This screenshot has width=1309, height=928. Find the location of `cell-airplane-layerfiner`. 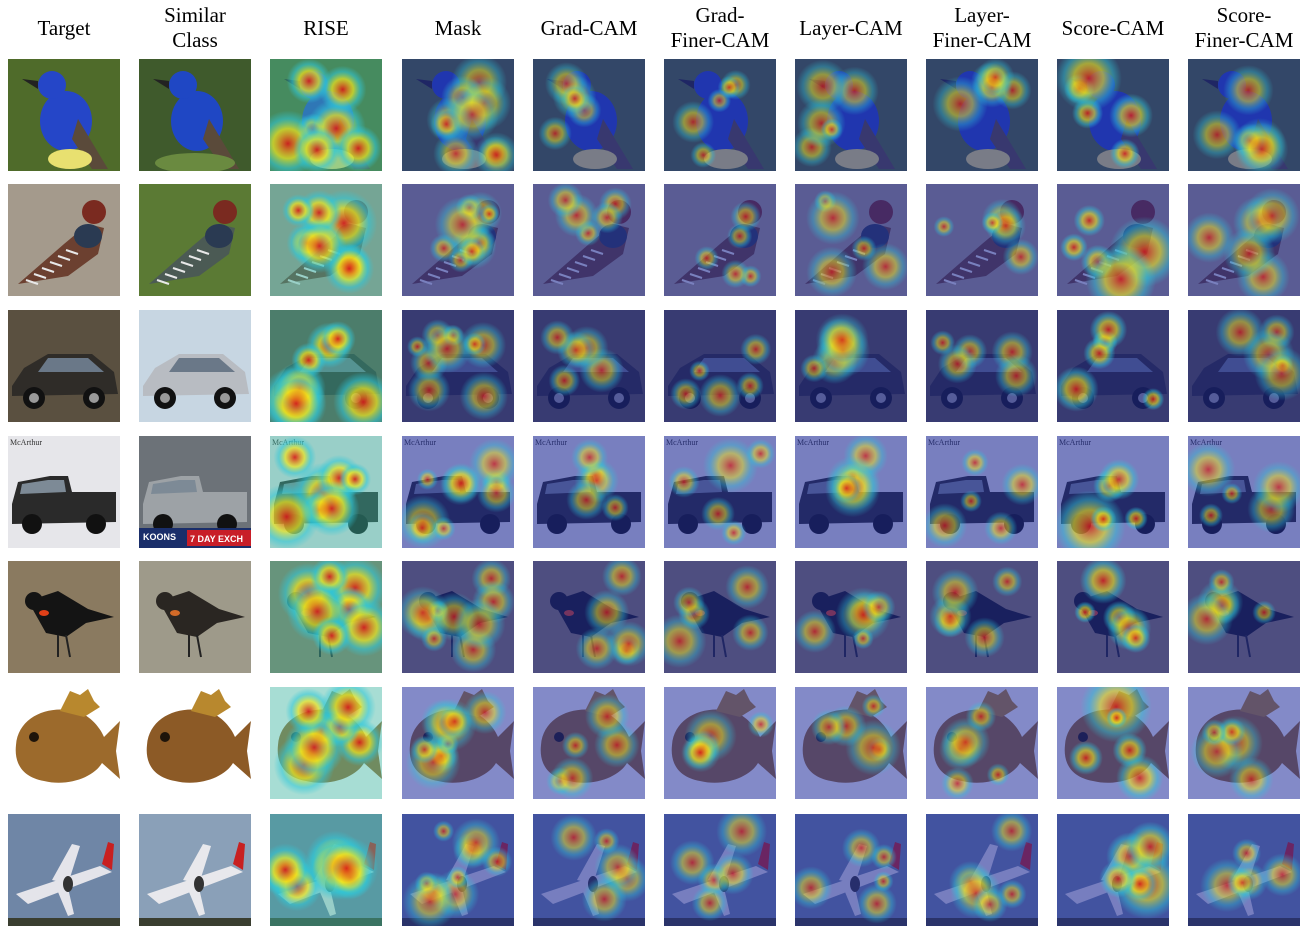

cell-airplane-layerfiner is located at coordinates (982, 870).